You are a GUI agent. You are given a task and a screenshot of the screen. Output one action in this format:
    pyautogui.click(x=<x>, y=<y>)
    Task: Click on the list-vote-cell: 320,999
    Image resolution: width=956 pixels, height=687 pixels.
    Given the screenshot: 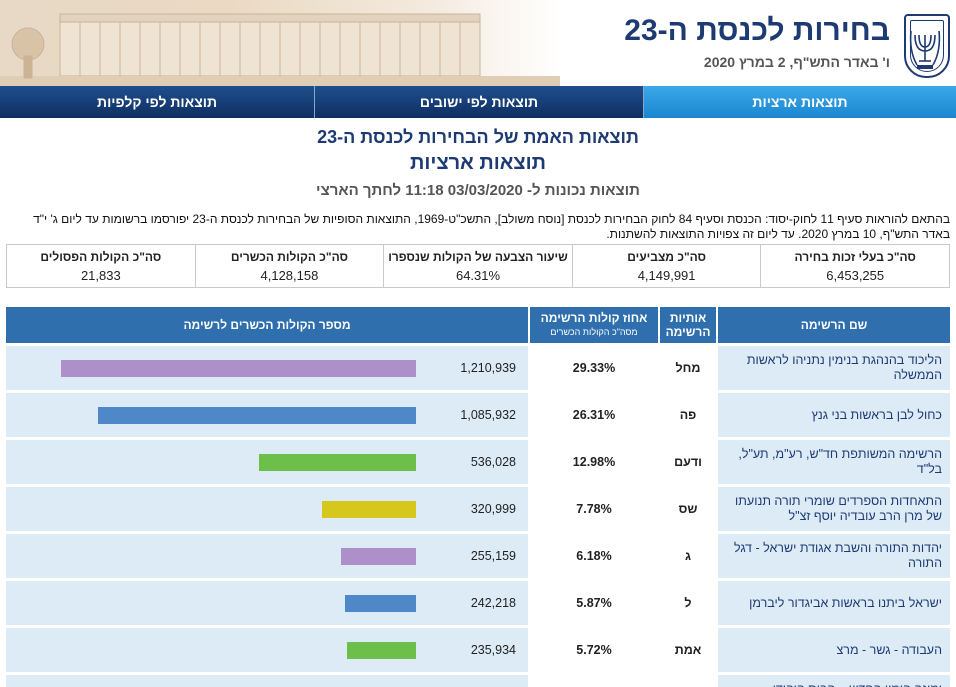 What is the action you would take?
    pyautogui.click(x=267, y=509)
    